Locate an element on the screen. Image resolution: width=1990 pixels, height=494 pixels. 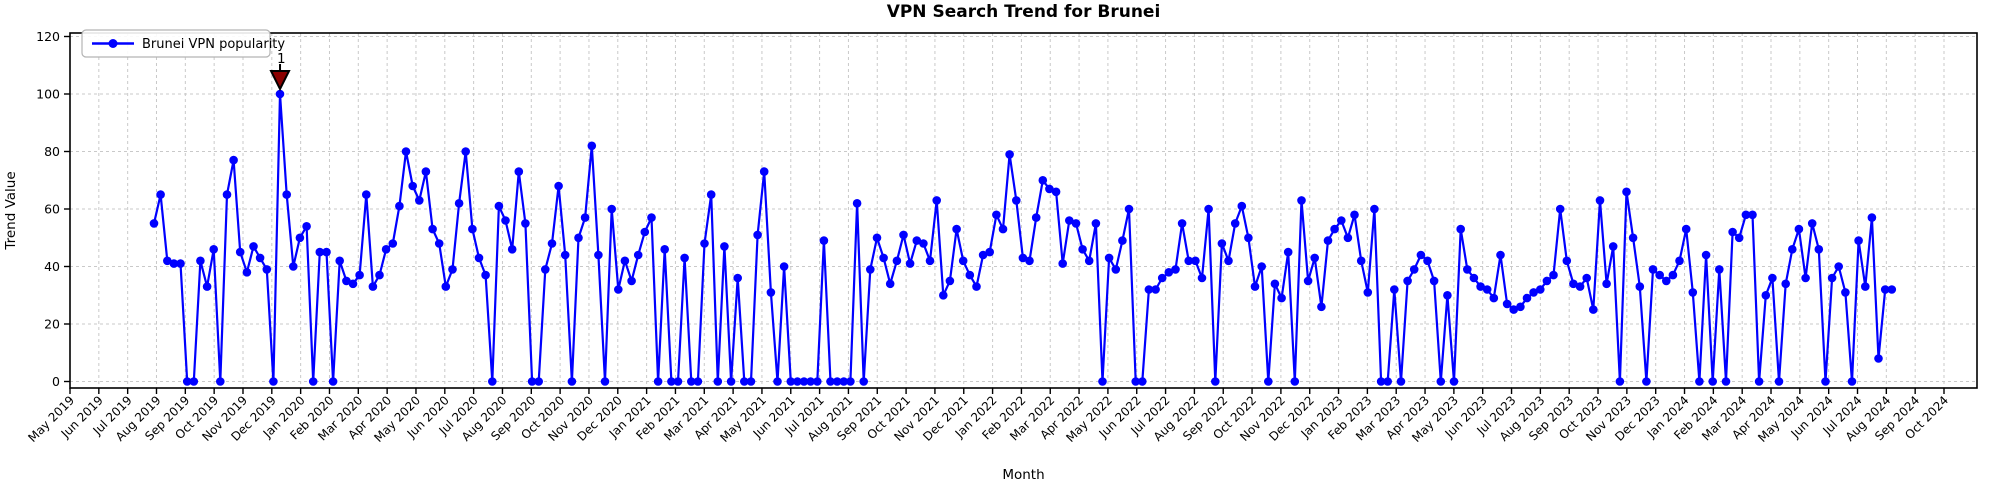
annotation-triangle-down-icon is located at coordinates (280, 81).